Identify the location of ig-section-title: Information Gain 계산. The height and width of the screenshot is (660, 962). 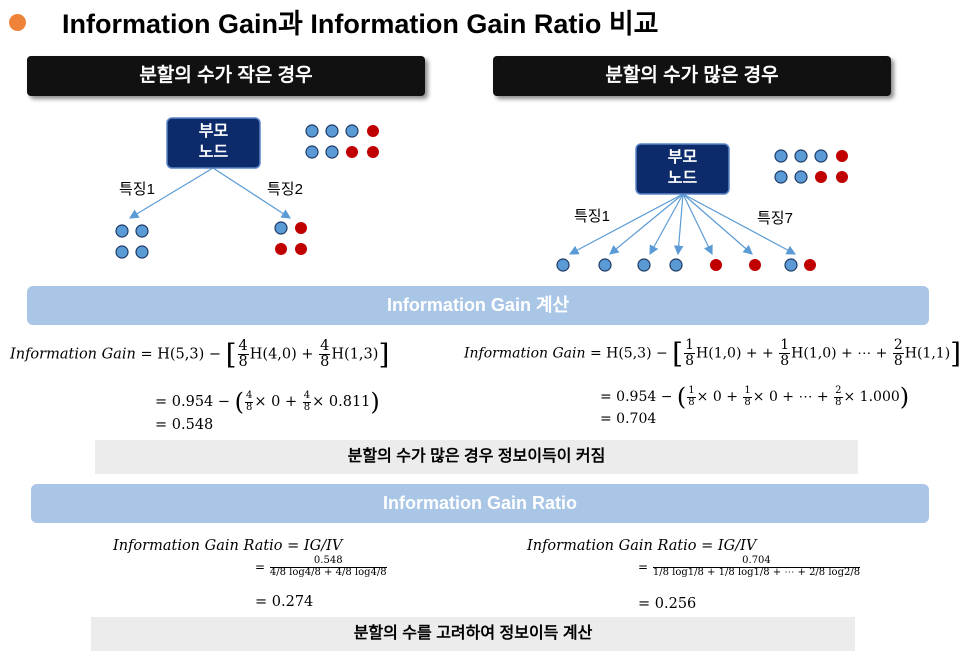
(478, 305).